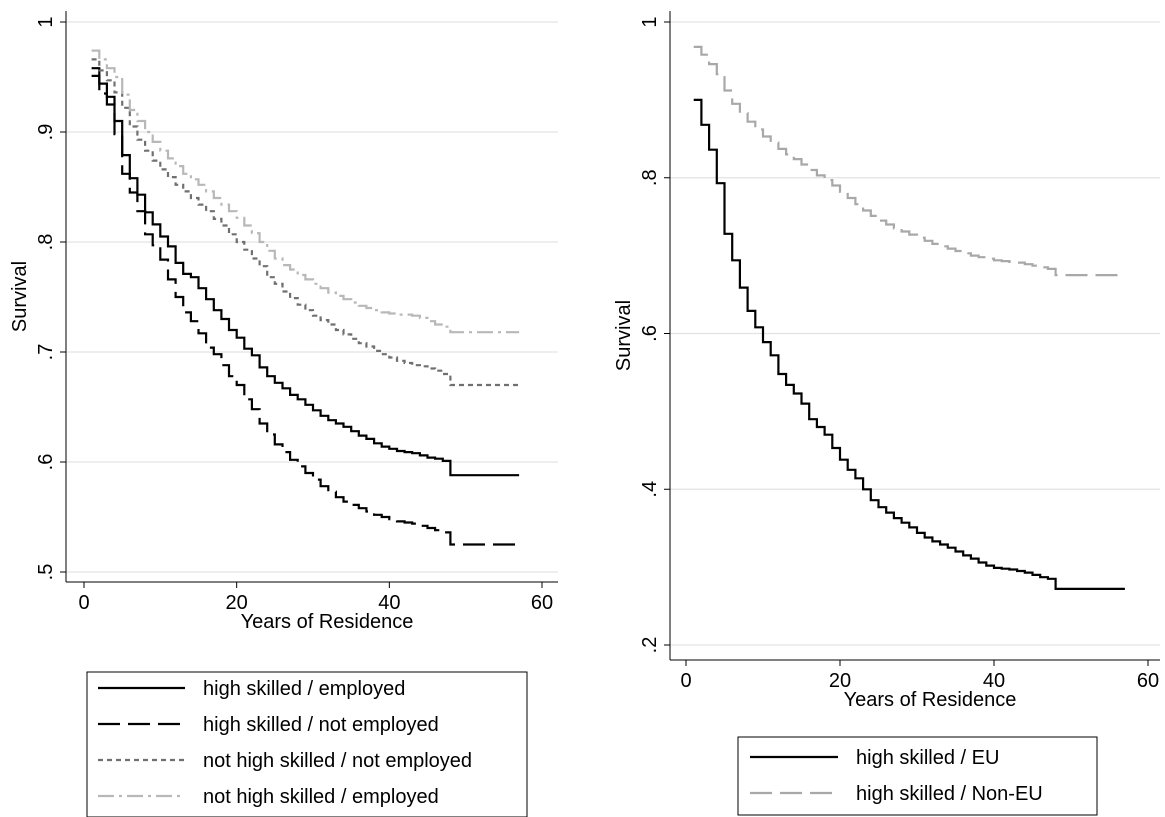 This screenshot has width=1165, height=817. What do you see at coordinates (46, 132) in the screenshot?
I see `y-tick-label: .9` at bounding box center [46, 132].